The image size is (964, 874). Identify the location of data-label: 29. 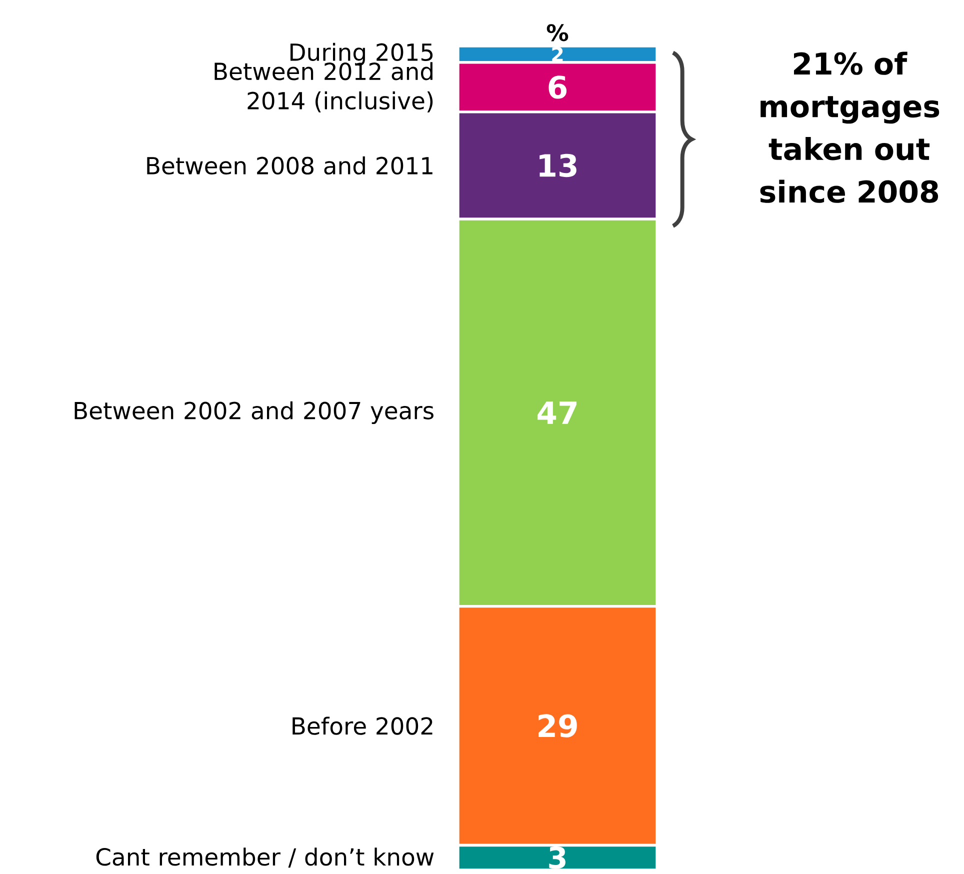
(557, 726).